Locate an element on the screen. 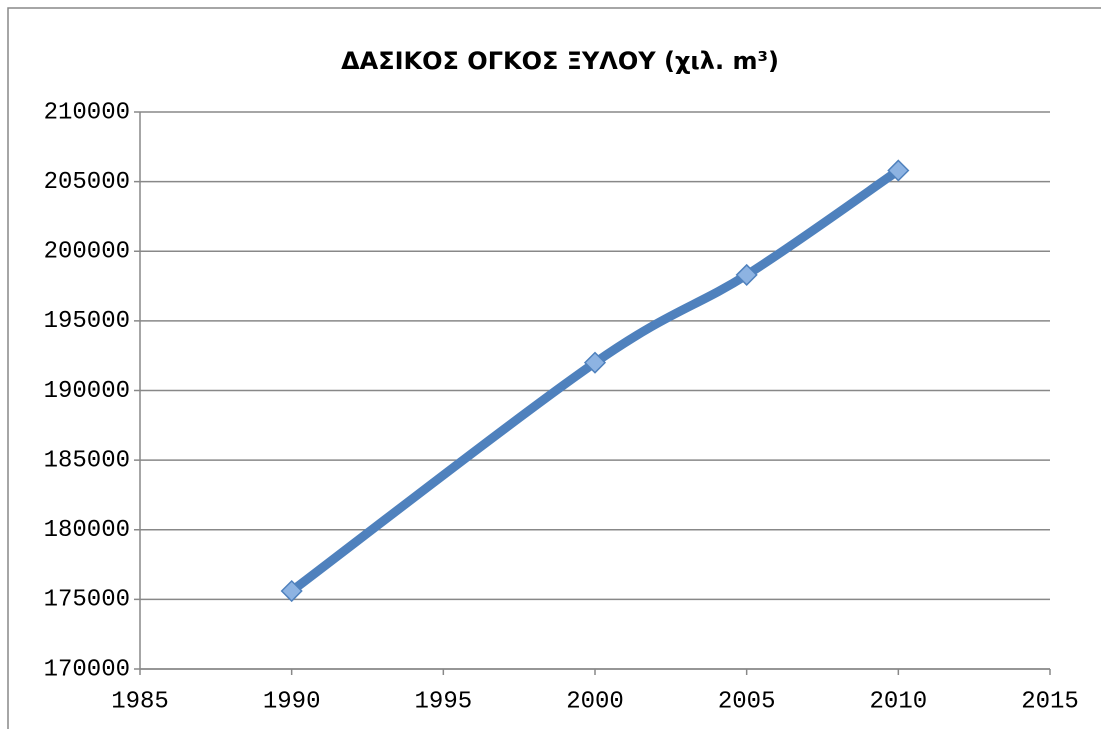 Image resolution: width=1101 pixels, height=729 pixels. x-tick-label: 1985 is located at coordinates (140, 701).